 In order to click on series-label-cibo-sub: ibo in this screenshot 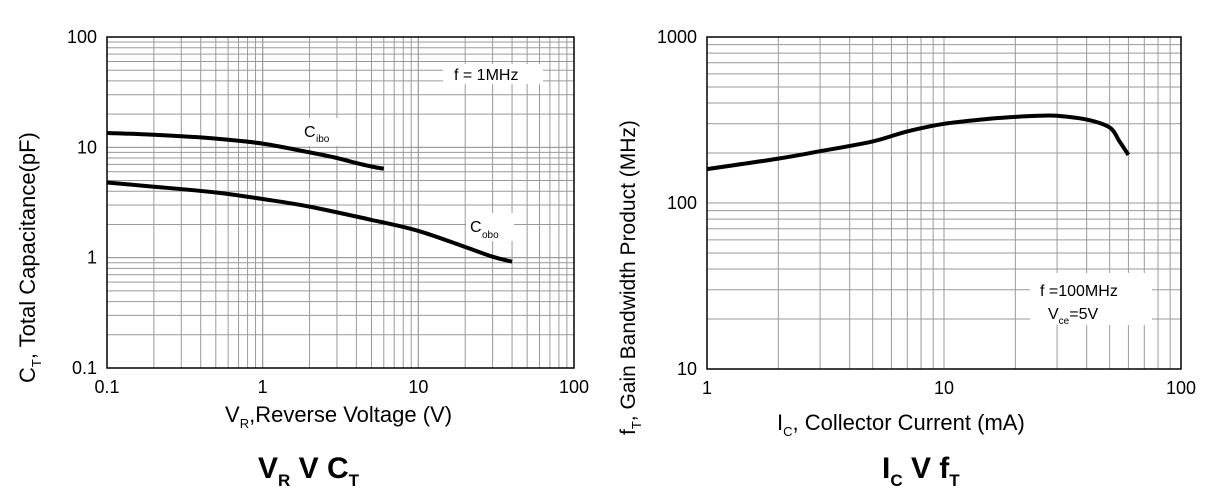, I will do `click(323, 139)`.